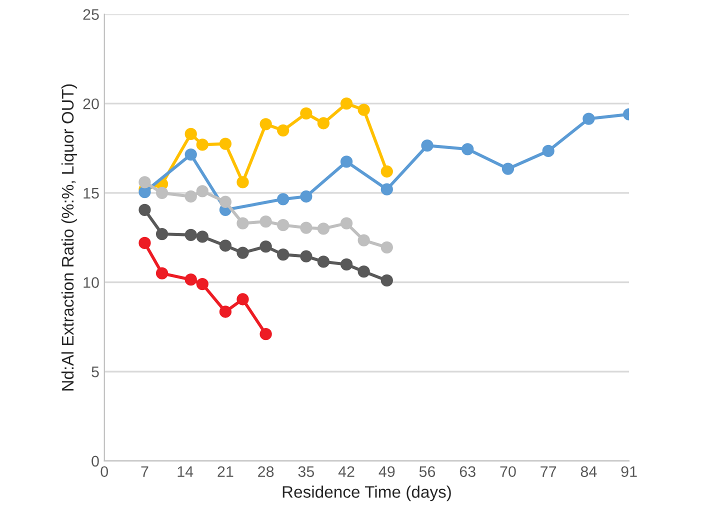  Describe the element at coordinates (226, 471) in the screenshot. I see `x-tick-label: 21` at that location.